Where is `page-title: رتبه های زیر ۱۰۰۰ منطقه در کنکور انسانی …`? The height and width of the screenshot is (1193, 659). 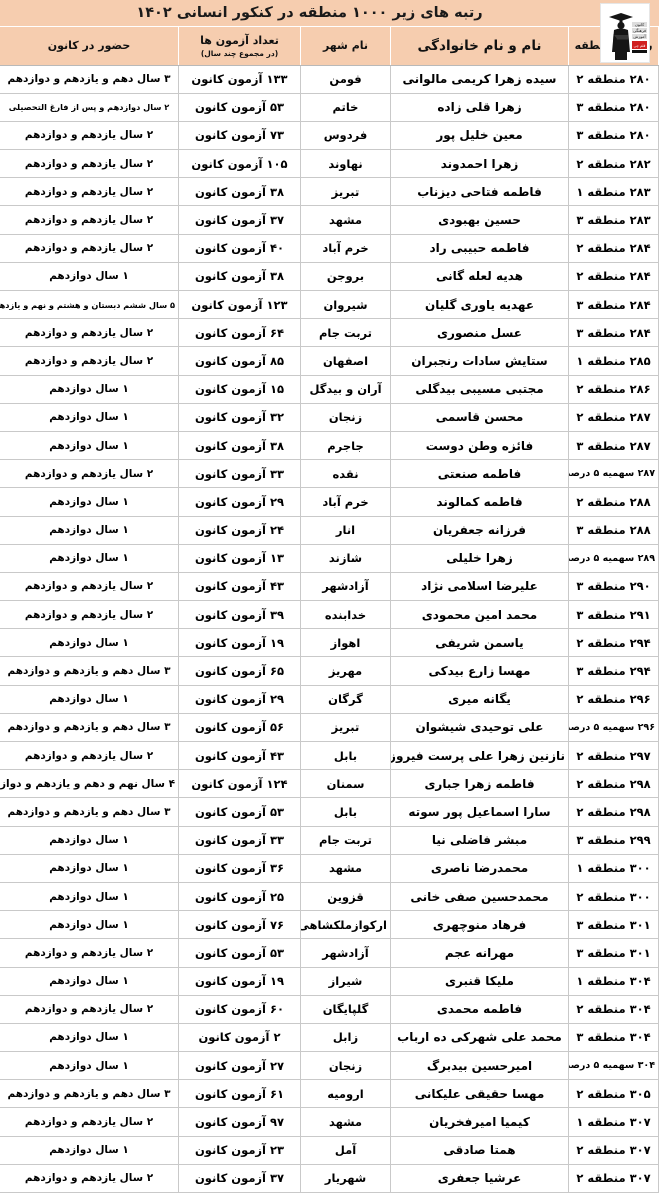
page-title: رتبه های زیر ۱۰۰۰ منطقه در کنکور انسانی … is located at coordinates (309, 12).